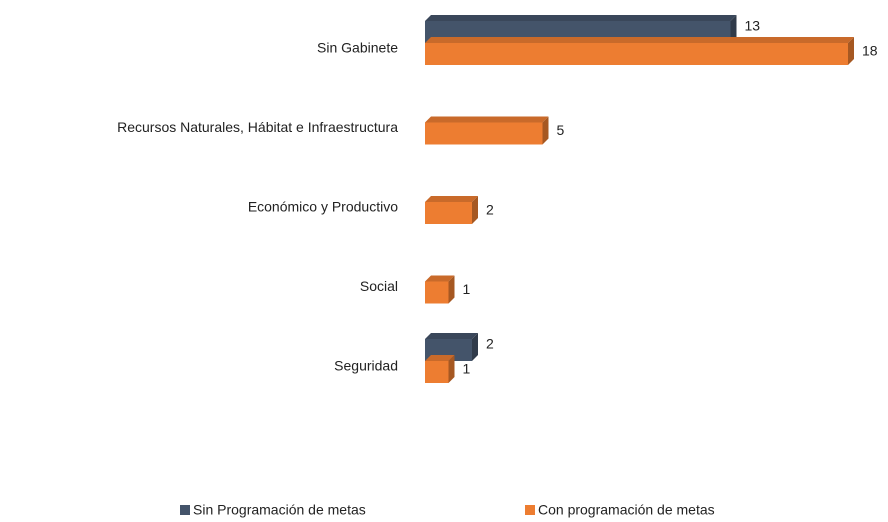 The image size is (888, 522). Describe the element at coordinates (357, 48) in the screenshot. I see `category-label: Sin Gabinete` at that location.